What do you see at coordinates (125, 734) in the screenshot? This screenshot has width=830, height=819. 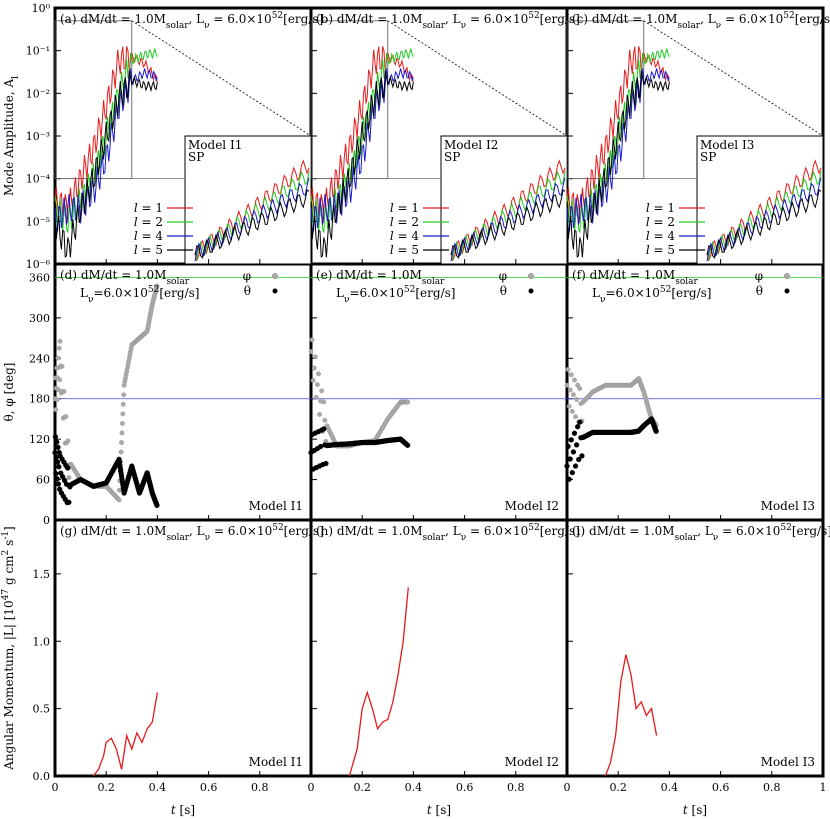 I see `angular-momentum-line` at bounding box center [125, 734].